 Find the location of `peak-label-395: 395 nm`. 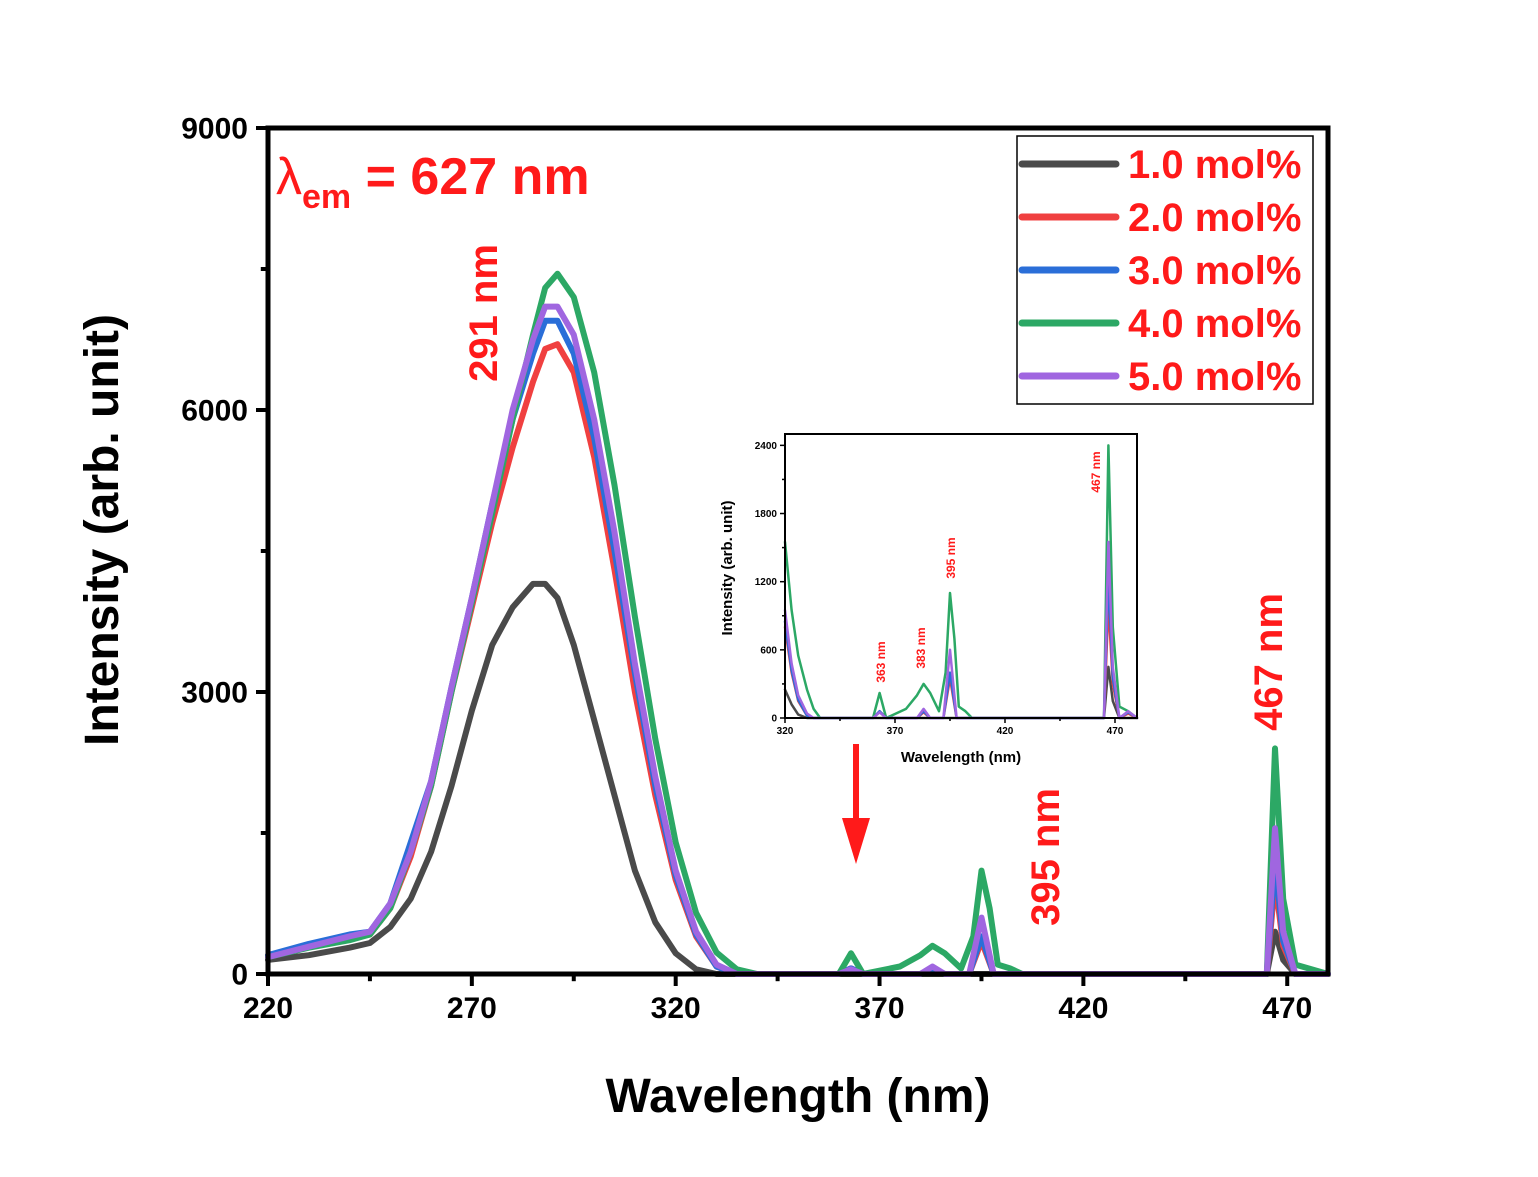

peak-label-395: 395 nm is located at coordinates (1046, 857).